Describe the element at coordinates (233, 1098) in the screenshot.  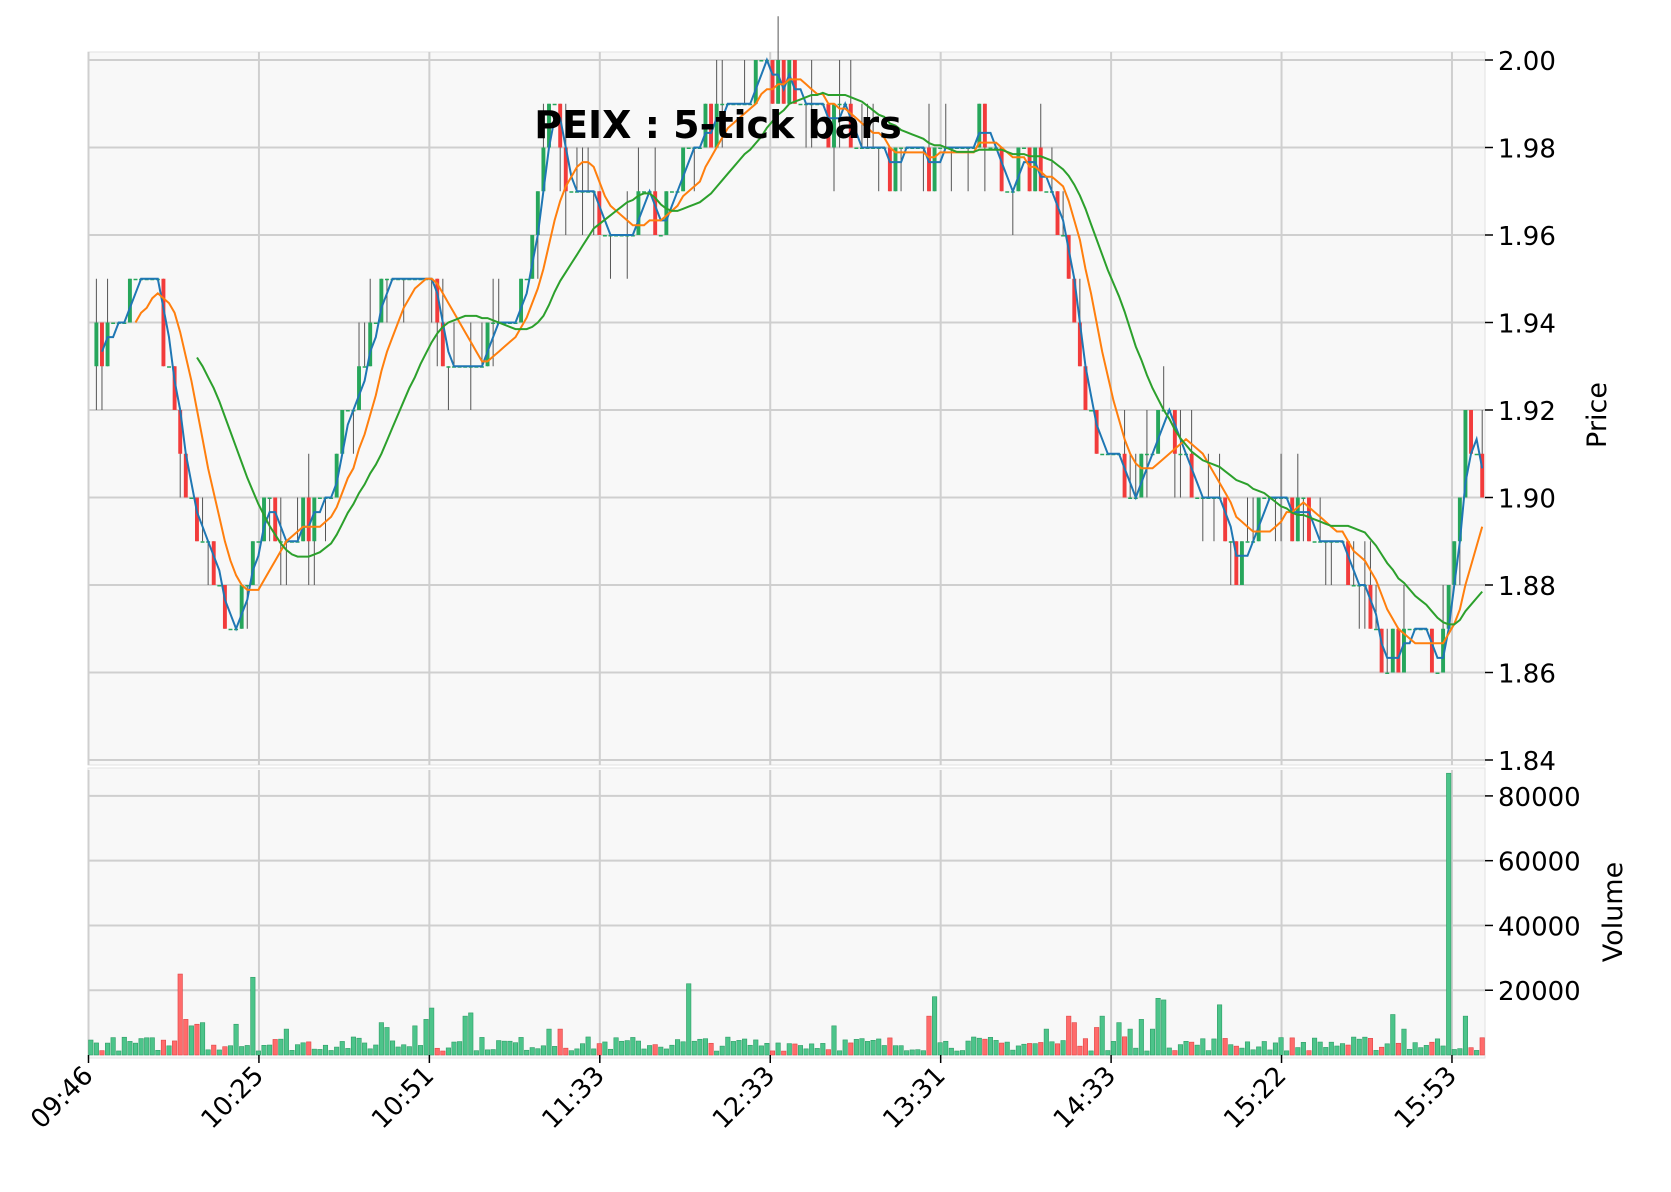
I see `time-tick-label: 10:25` at that location.